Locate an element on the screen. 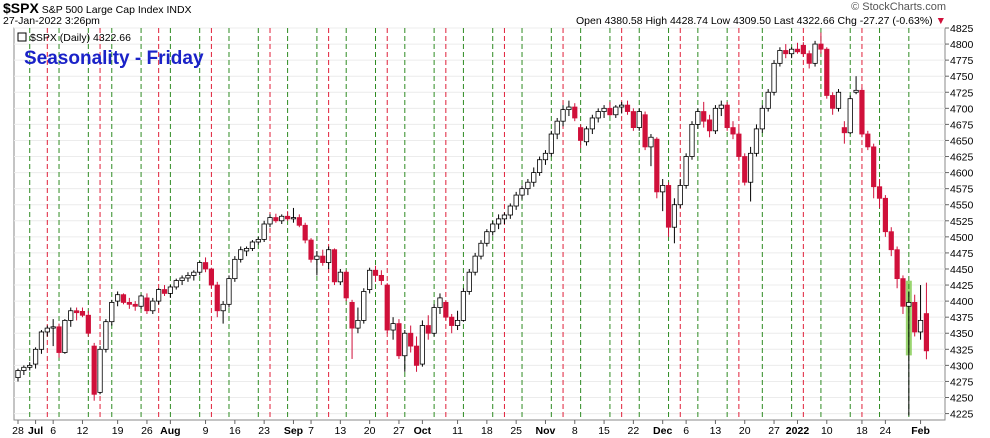 This screenshot has height=438, width=990. x-tick-label: 9 is located at coordinates (206, 431).